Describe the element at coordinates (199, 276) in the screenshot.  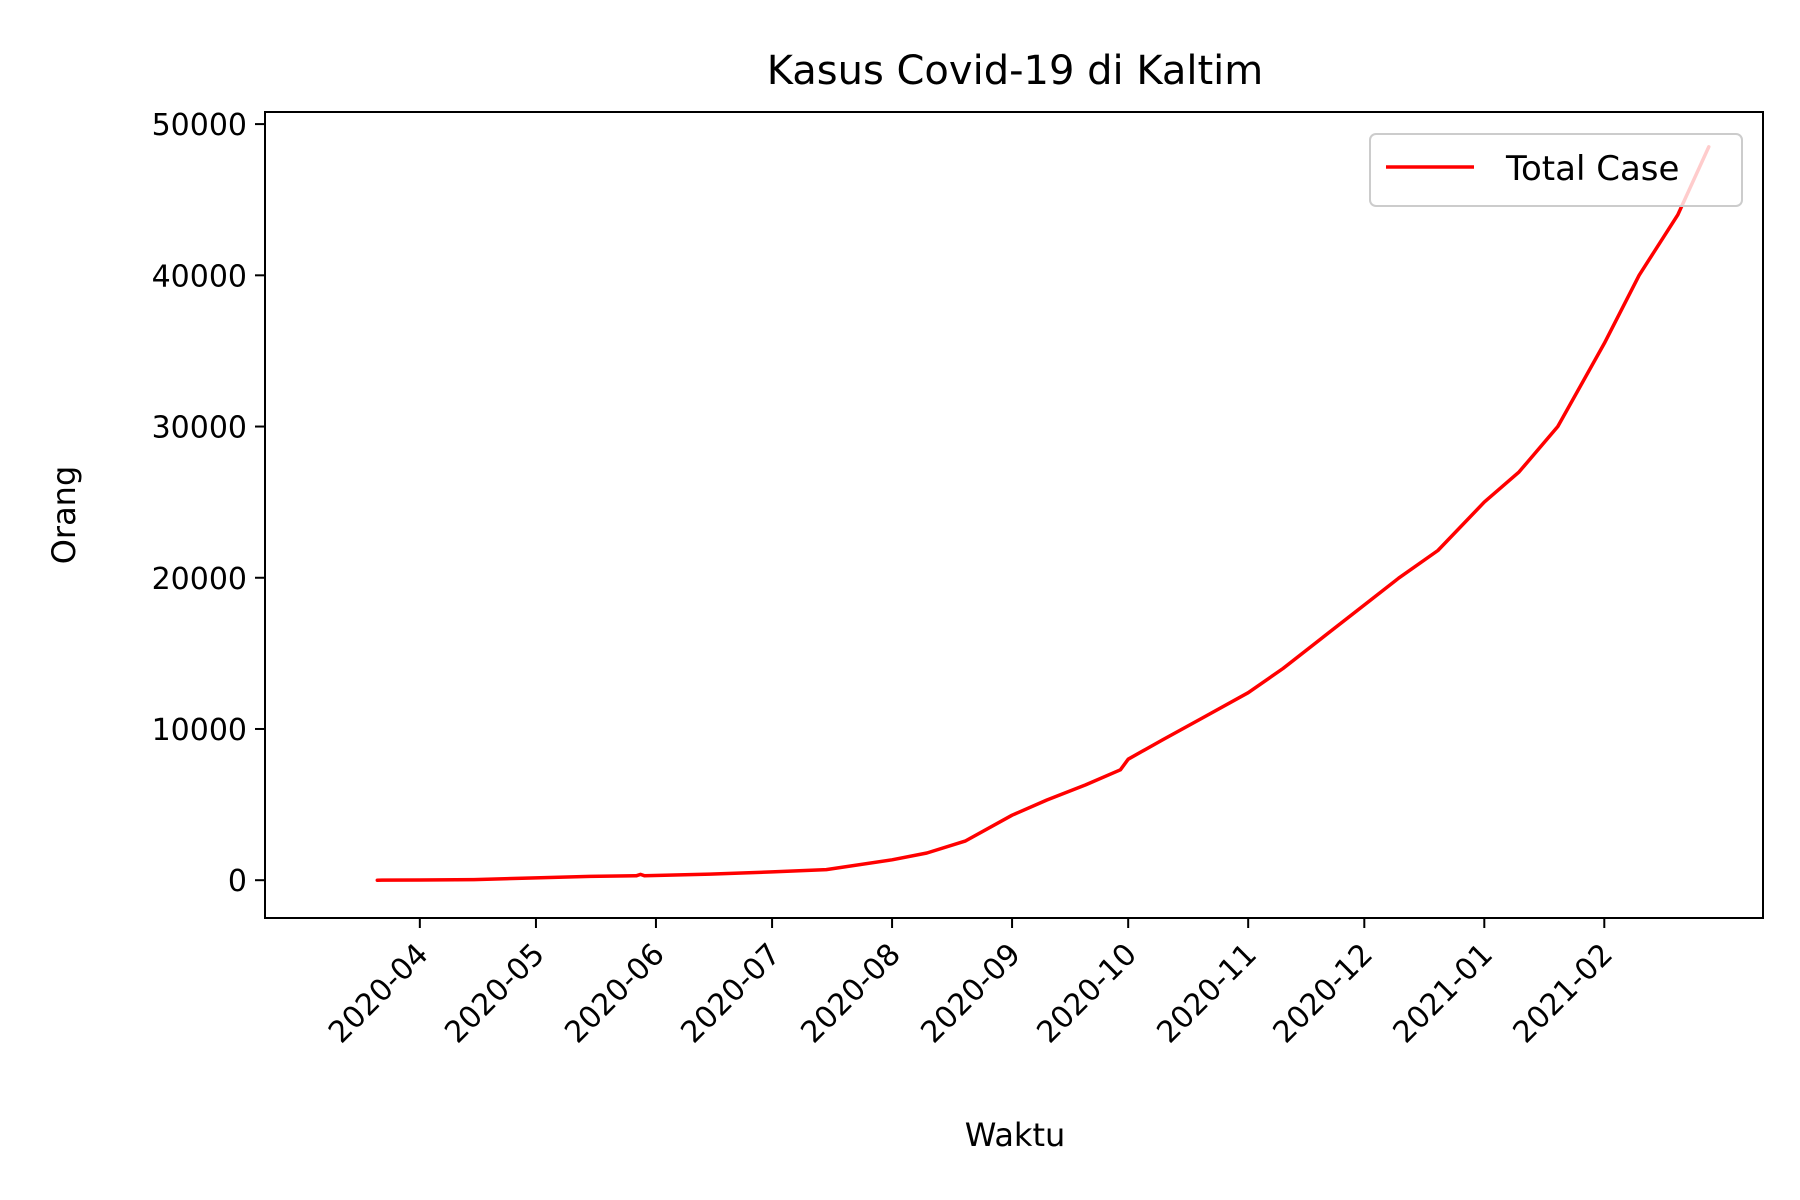
I see `y-tick-label: 40000` at that location.